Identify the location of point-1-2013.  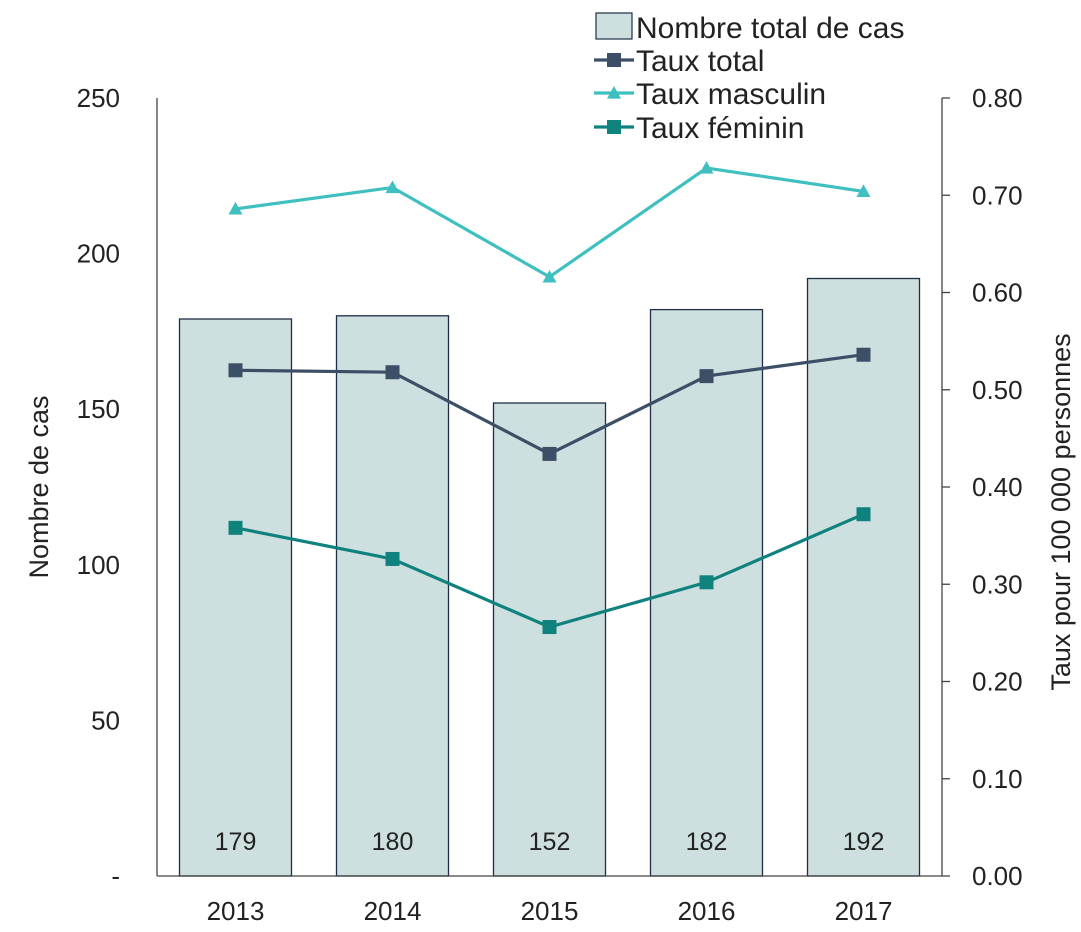
(235, 208).